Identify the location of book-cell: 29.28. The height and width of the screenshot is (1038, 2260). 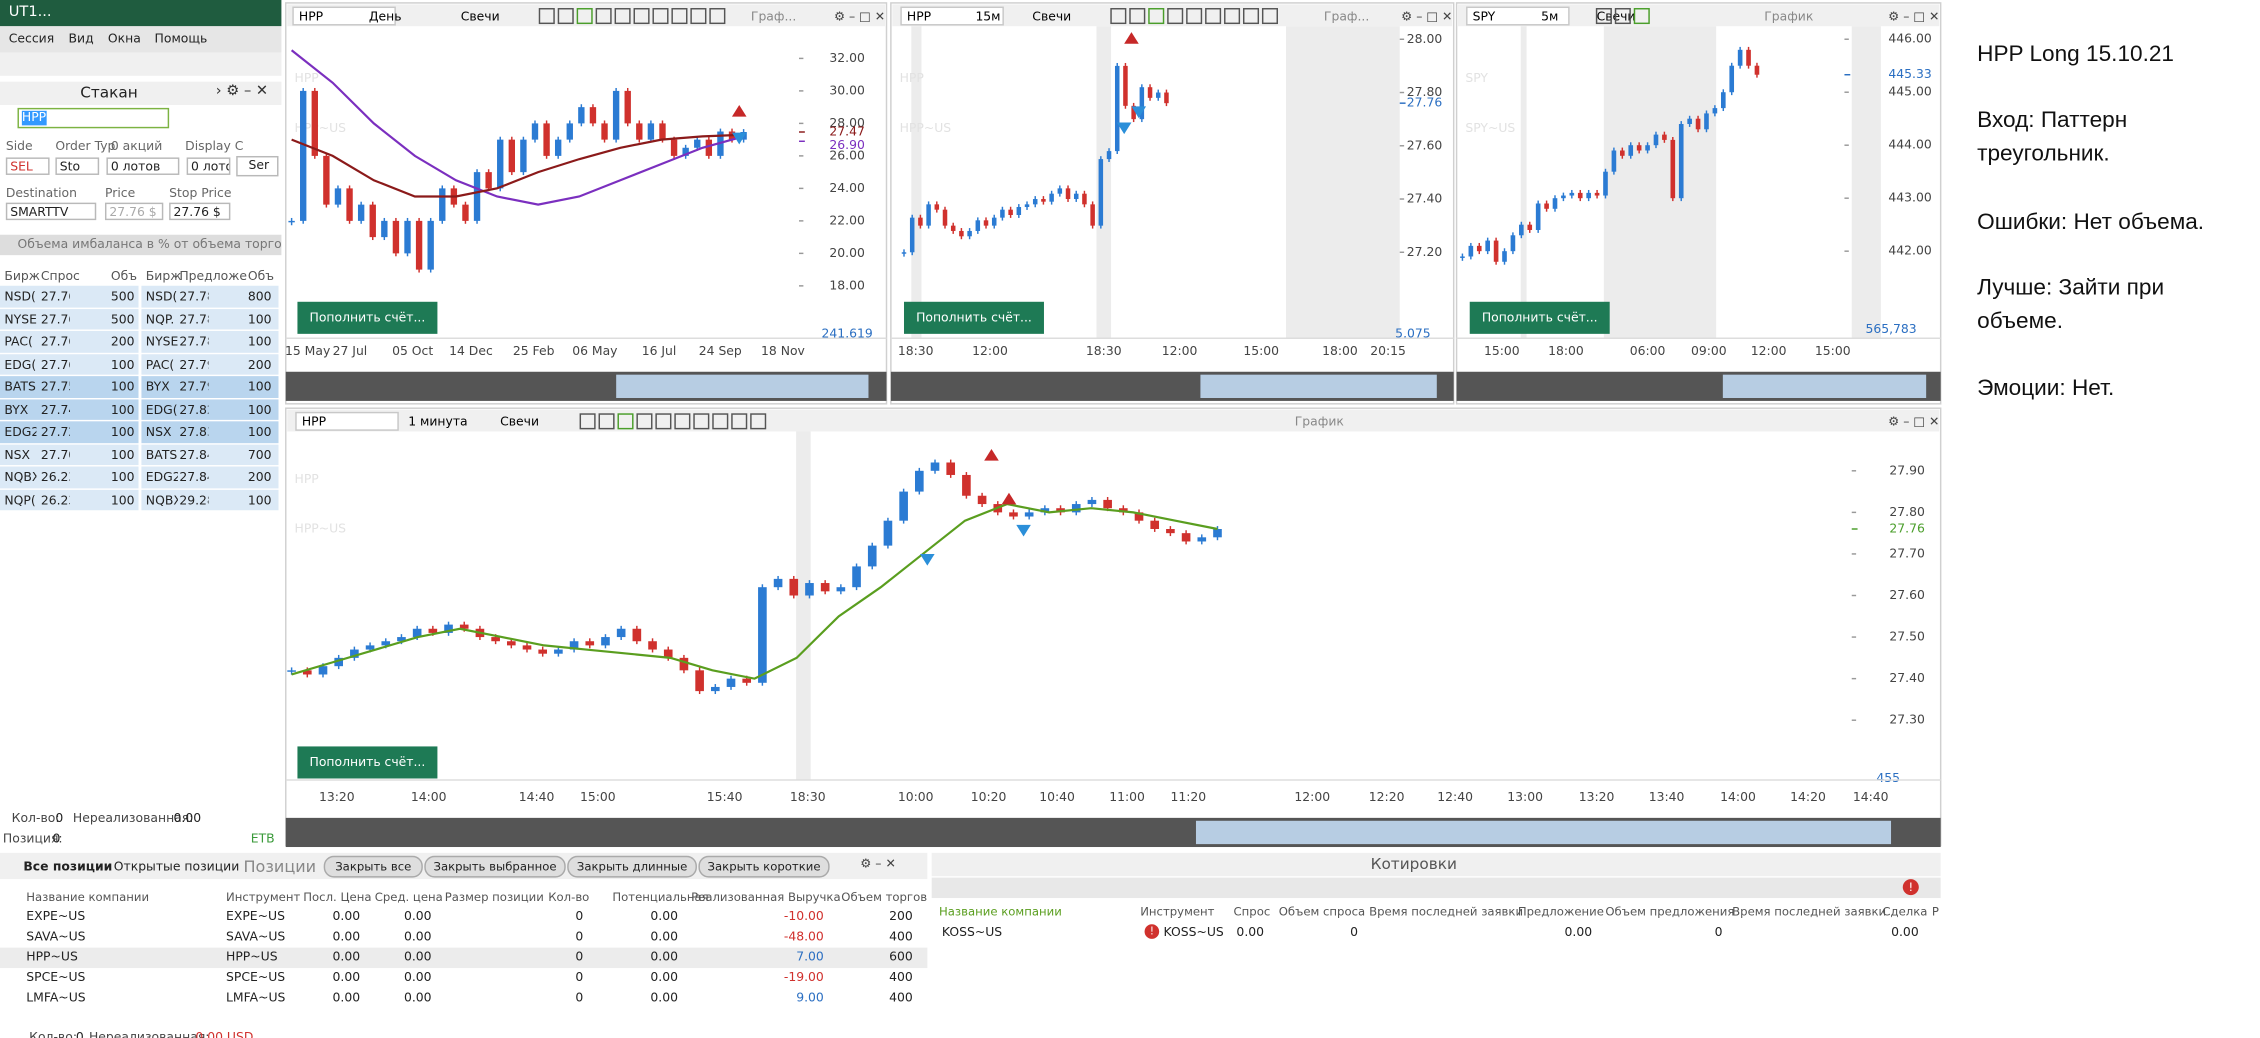
(193, 501).